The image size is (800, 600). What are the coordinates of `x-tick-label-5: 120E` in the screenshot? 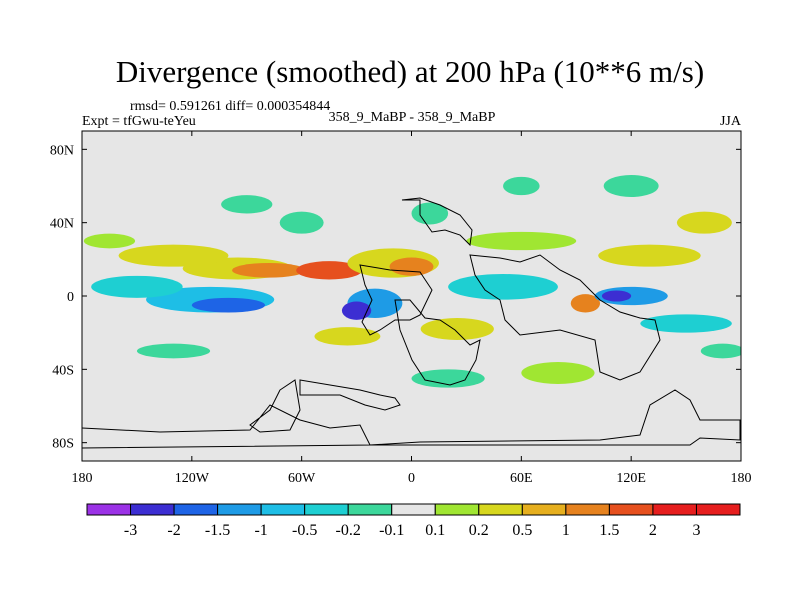 It's located at (631, 478).